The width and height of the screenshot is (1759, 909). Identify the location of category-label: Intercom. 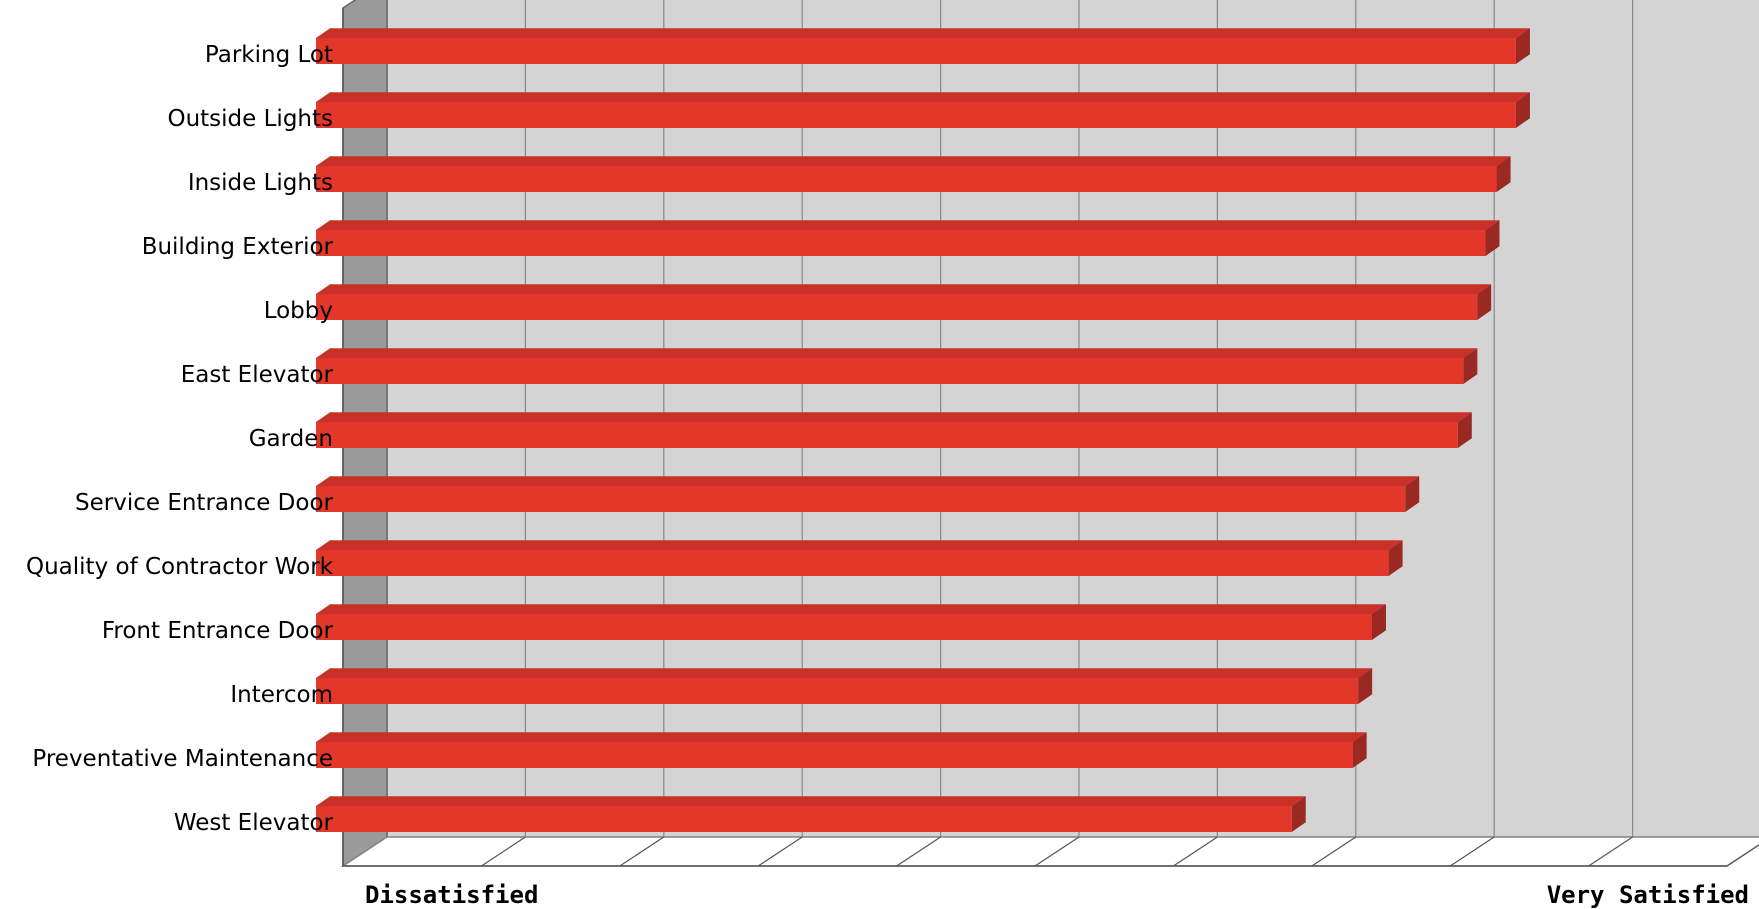
(281, 695).